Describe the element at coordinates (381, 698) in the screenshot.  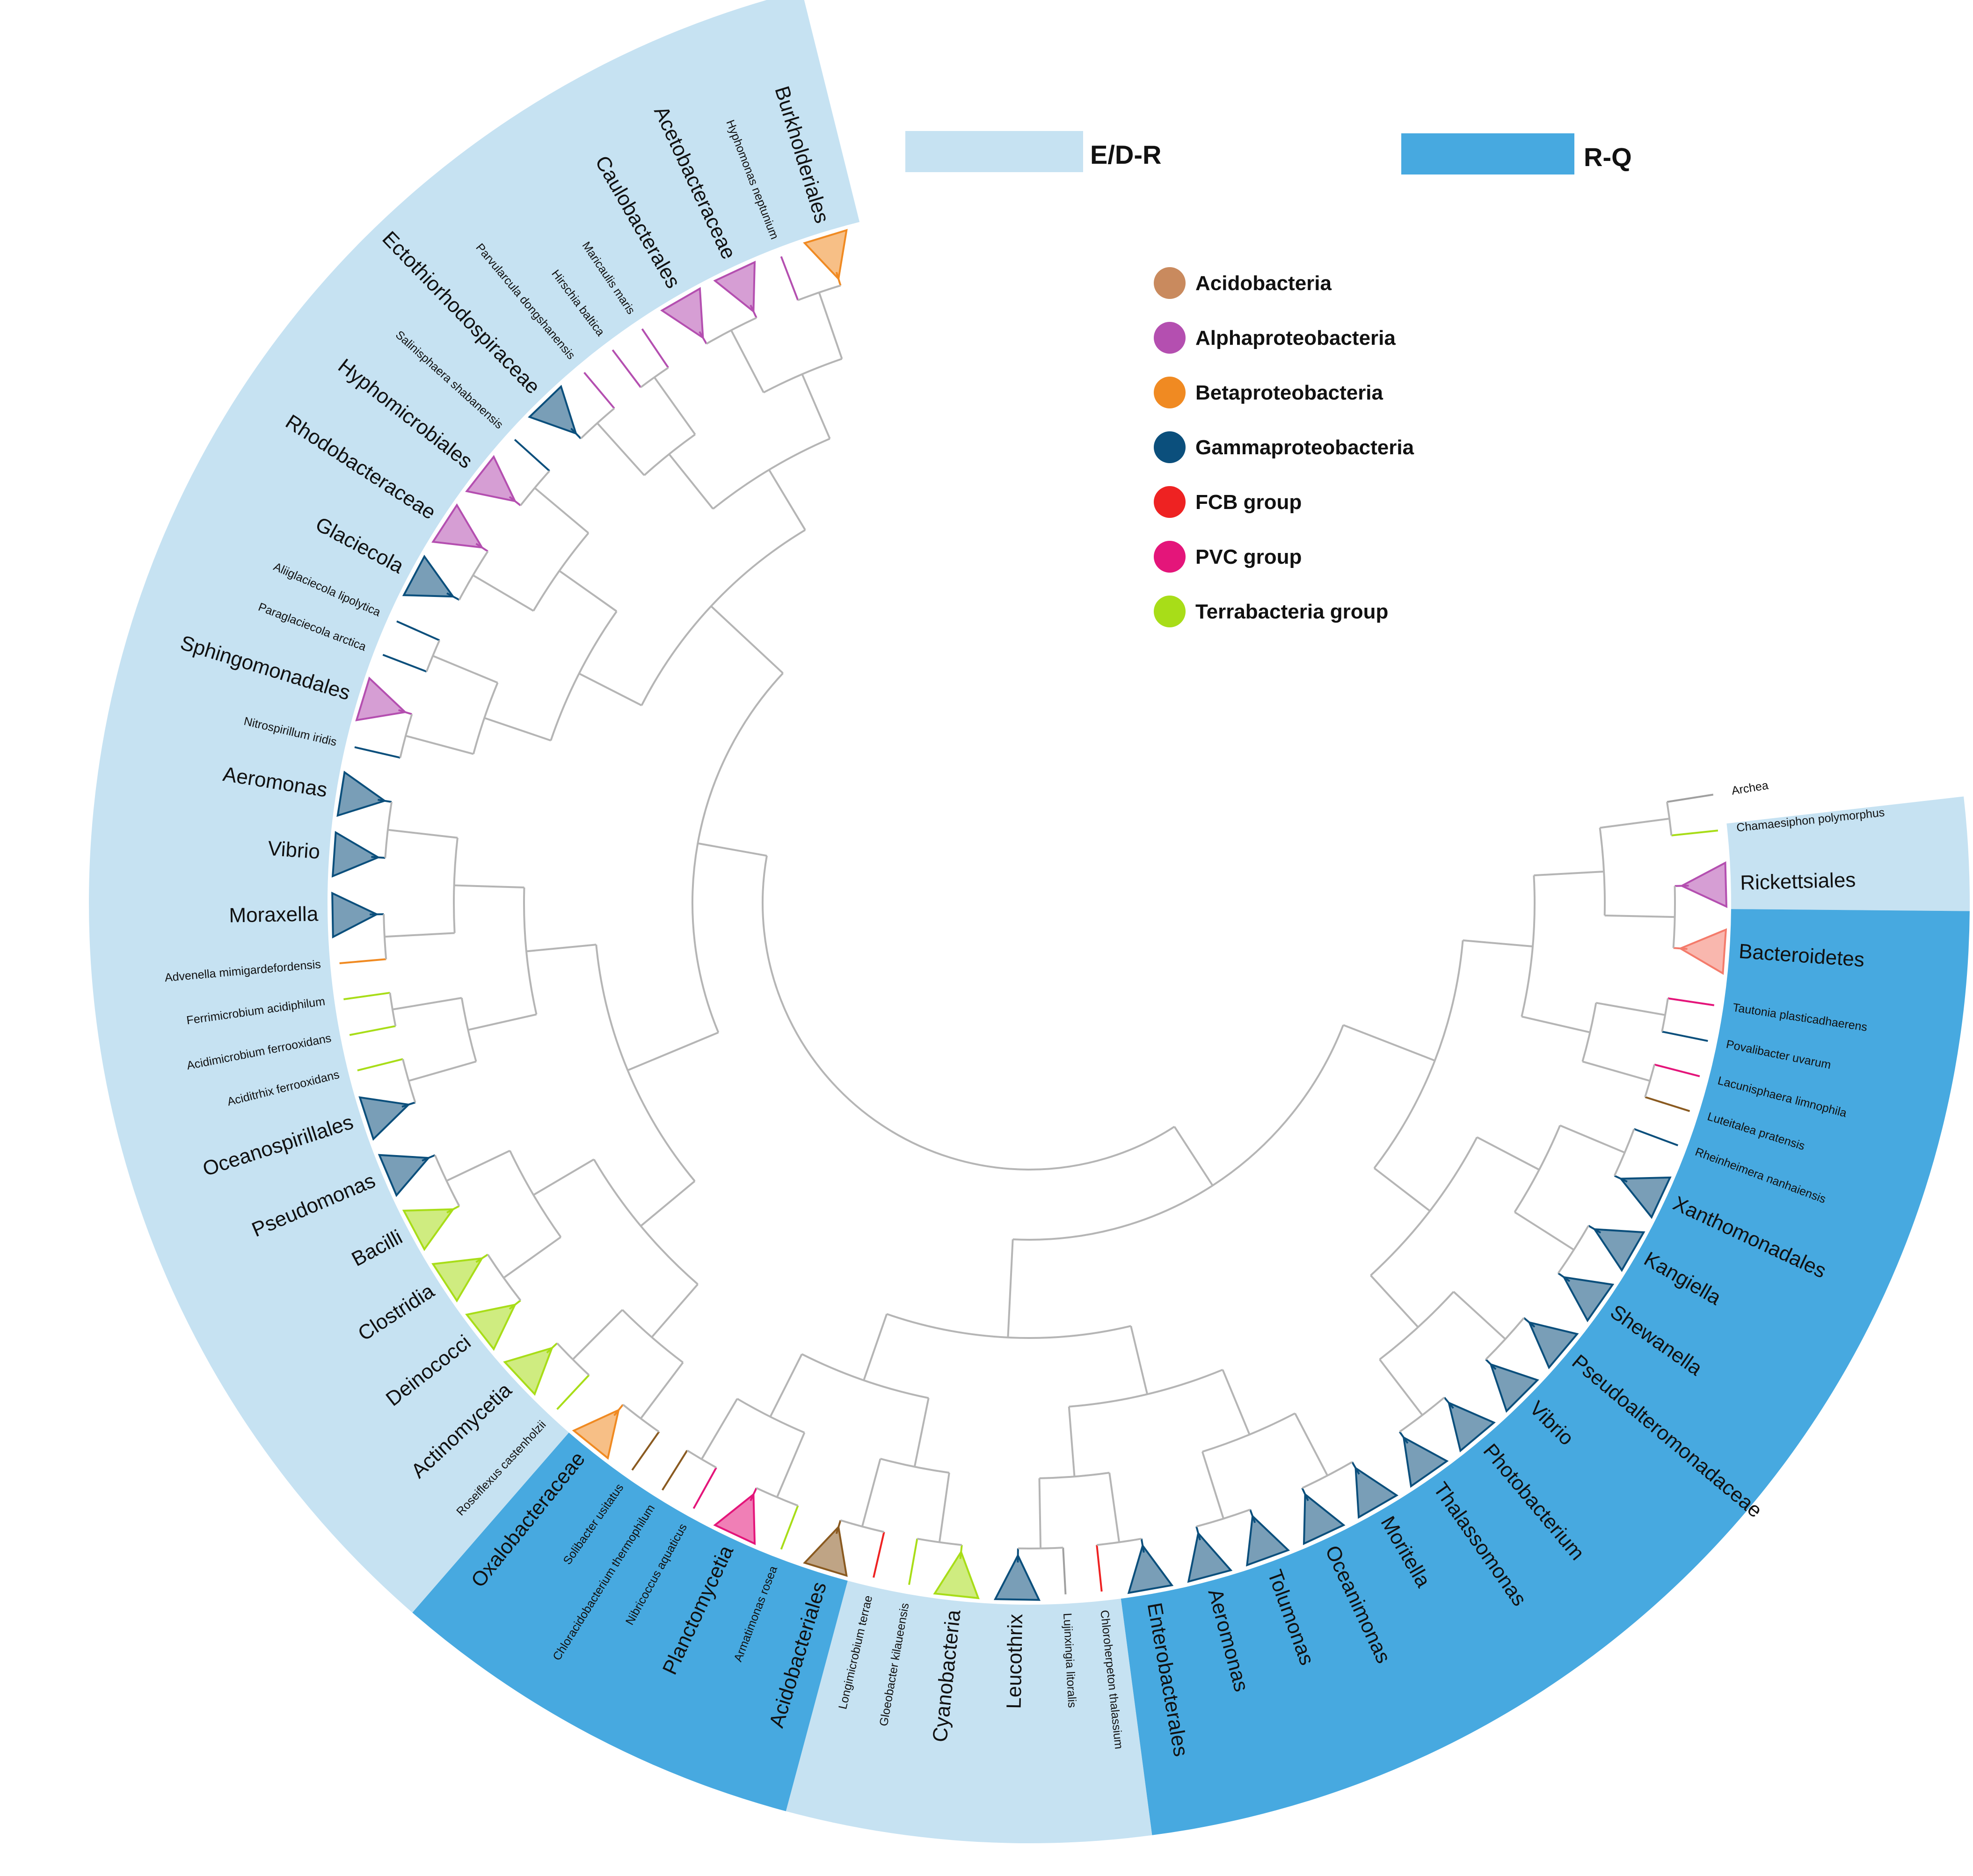
I see `clade-triangle-sphingomonadales` at that location.